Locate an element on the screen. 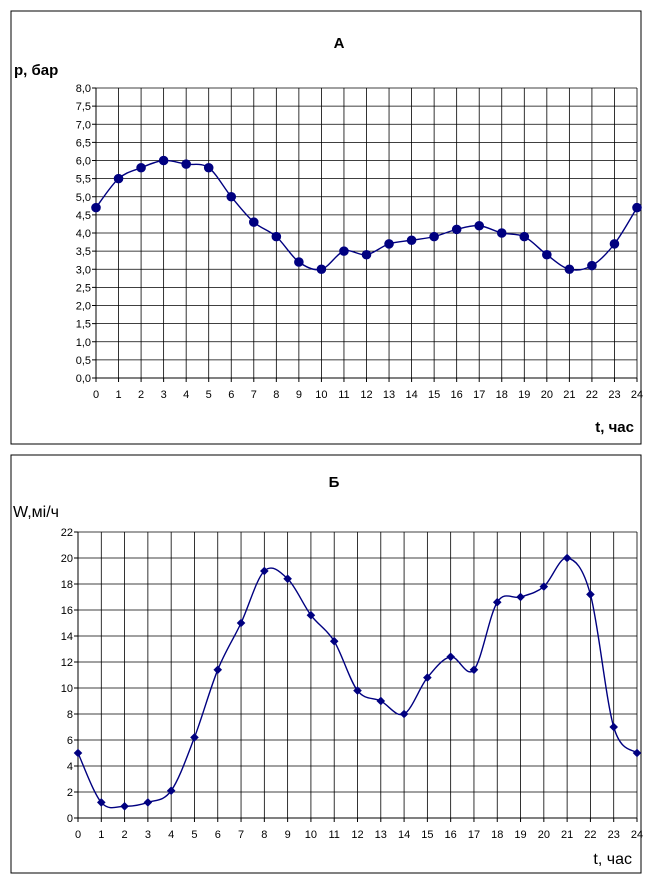 The width and height of the screenshot is (652, 882). chart-b-x-tick-label: 20 is located at coordinates (544, 835).